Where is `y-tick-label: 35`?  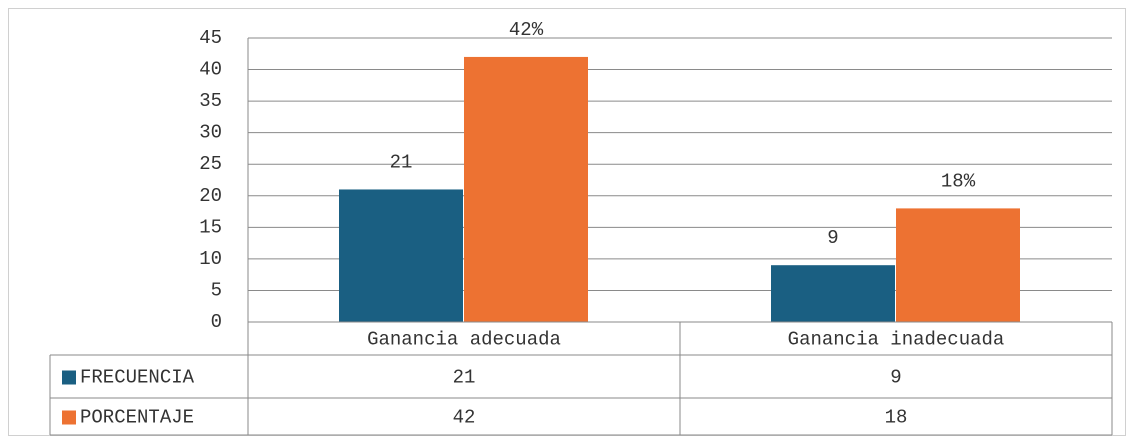 y-tick-label: 35 is located at coordinates (210, 101).